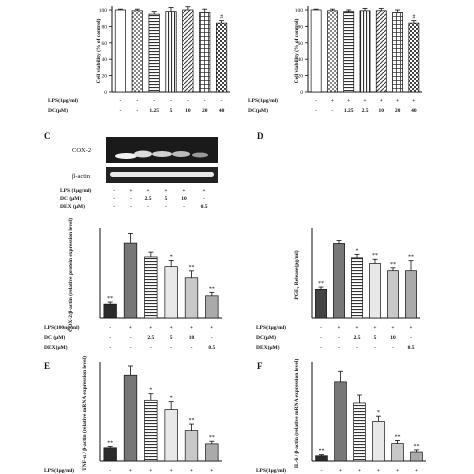 This screenshot has height=474, width=474. I want to click on condition-value: 0.5, so click(411, 348).